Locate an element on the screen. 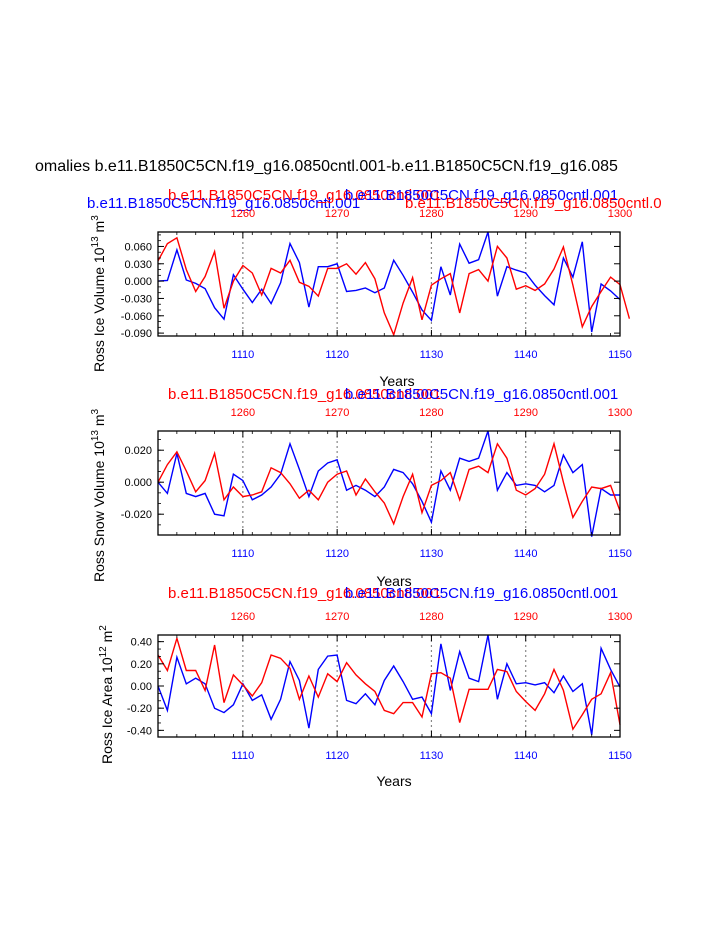 This screenshot has width=723, height=935. panel-2-frame is located at coordinates (389, 483).